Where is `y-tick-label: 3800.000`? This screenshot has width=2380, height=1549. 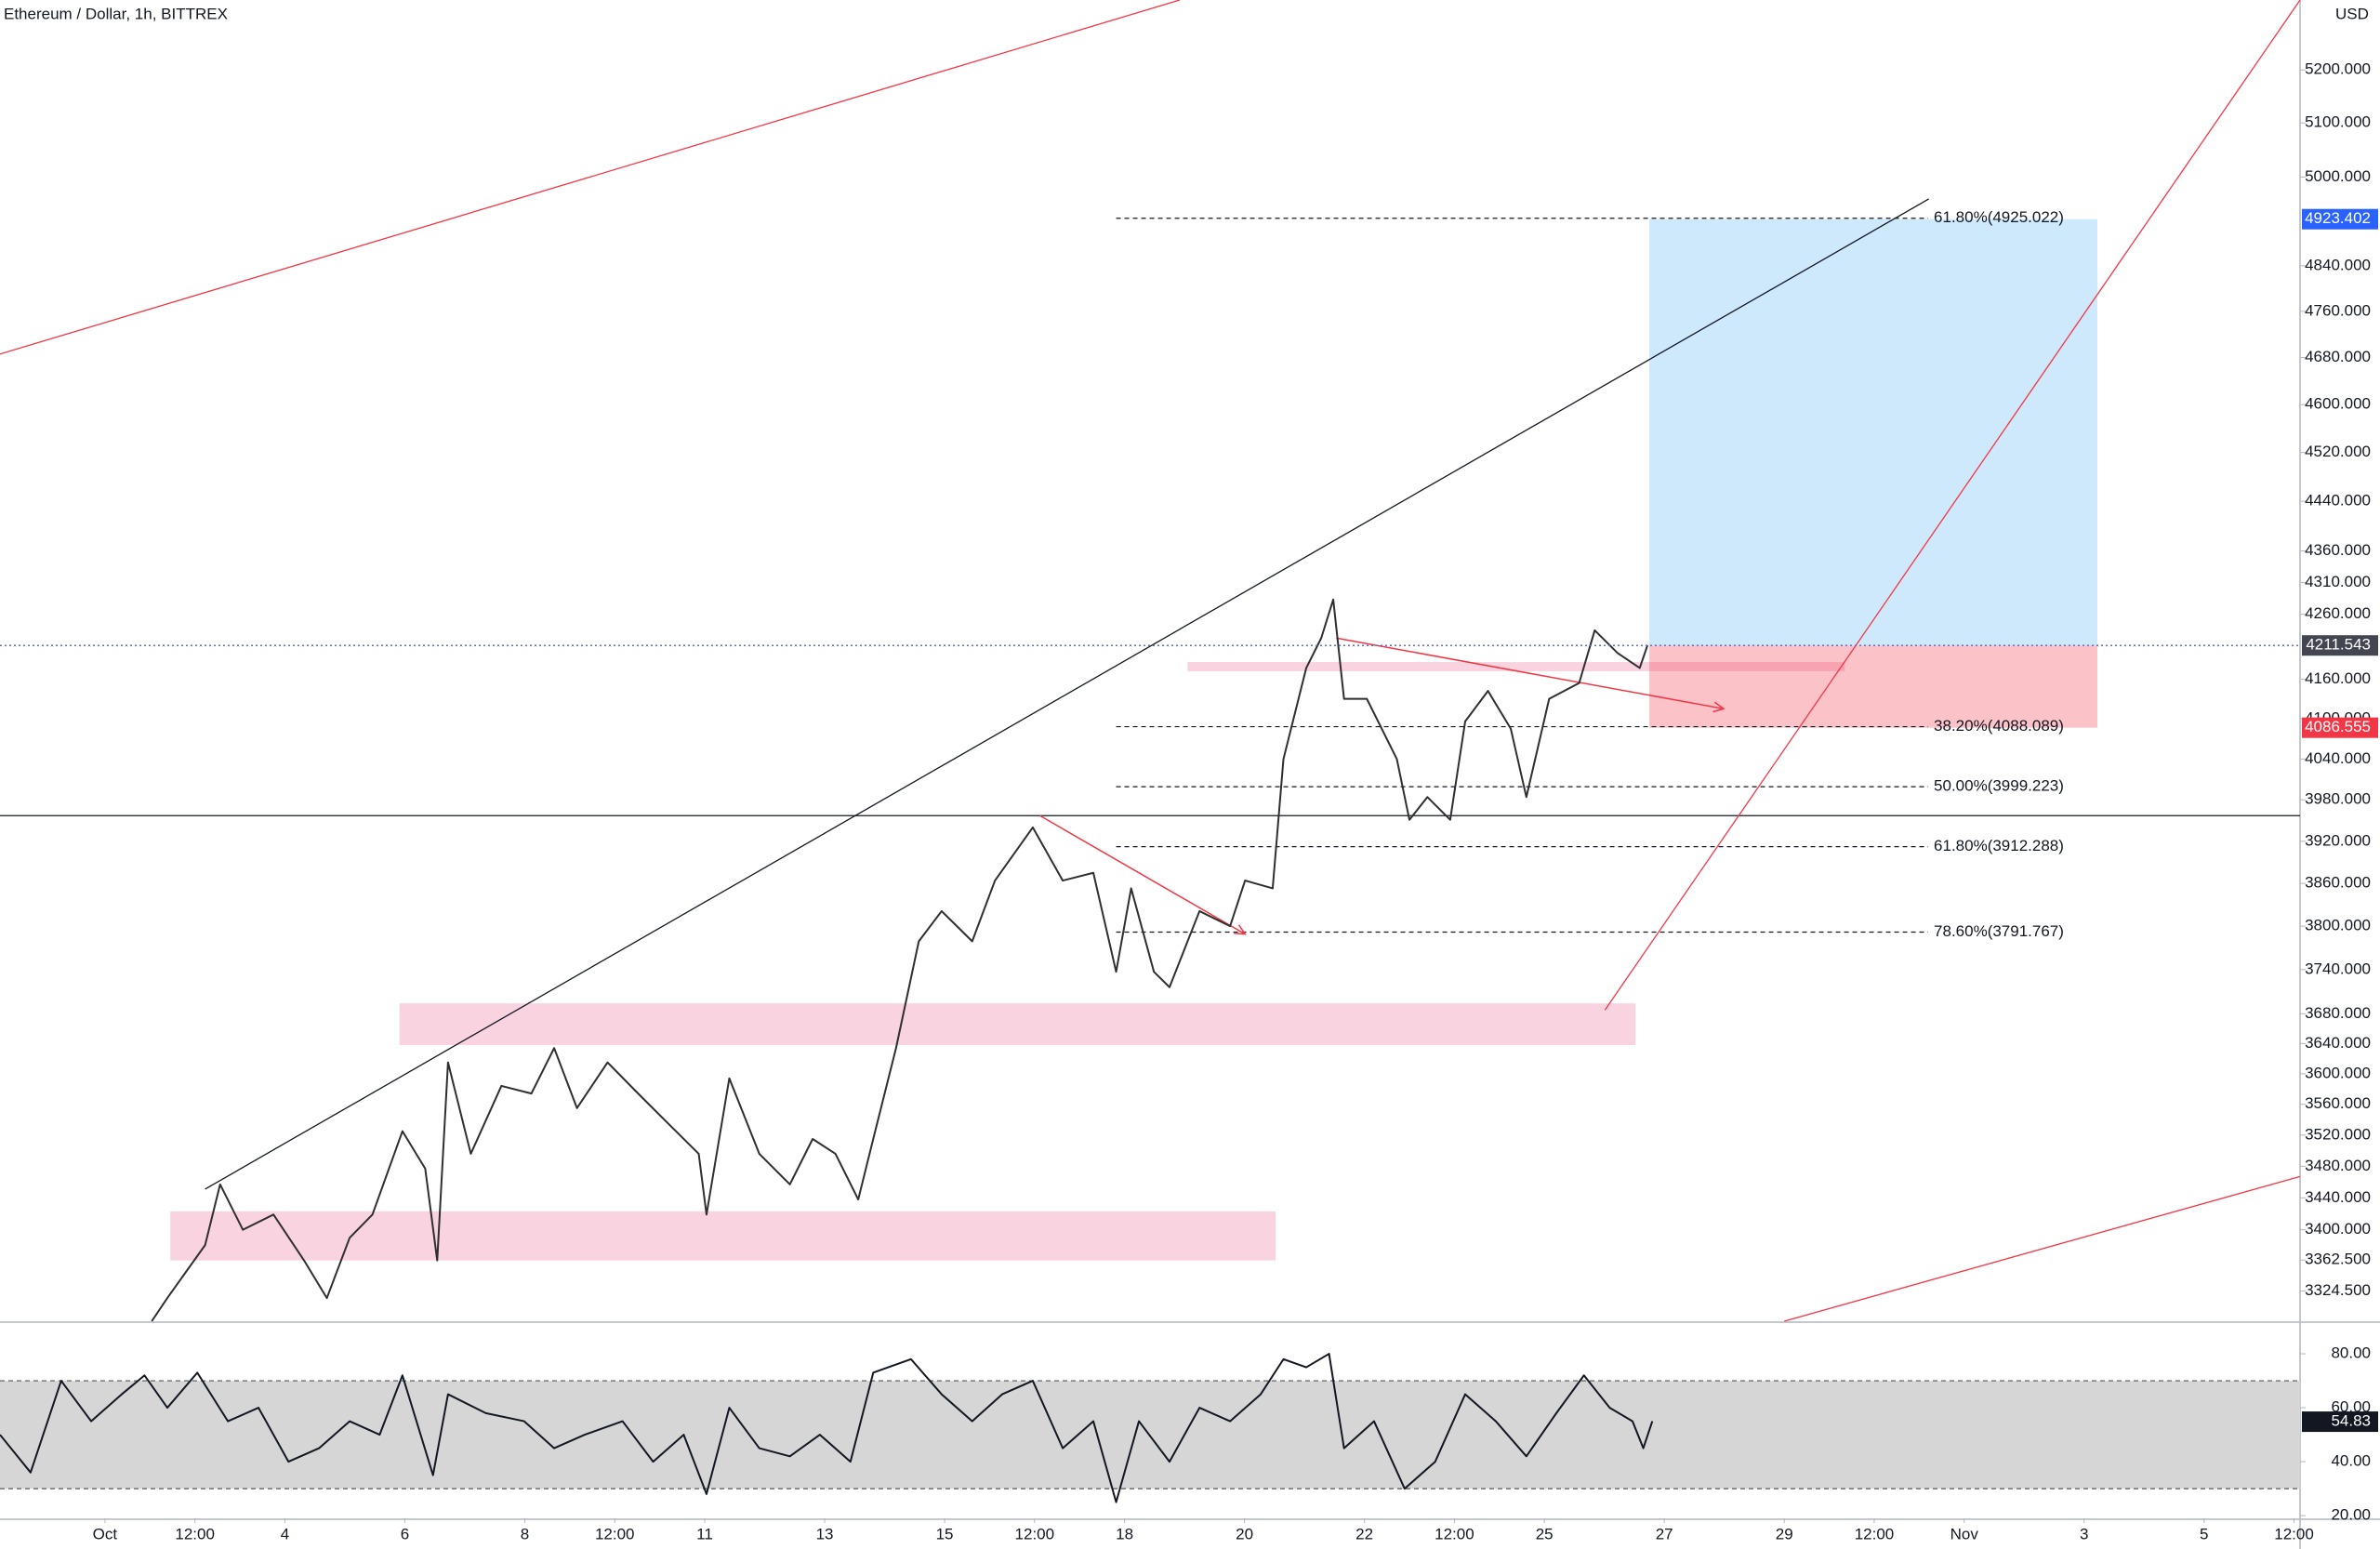
y-tick-label: 3800.000 is located at coordinates (2338, 925).